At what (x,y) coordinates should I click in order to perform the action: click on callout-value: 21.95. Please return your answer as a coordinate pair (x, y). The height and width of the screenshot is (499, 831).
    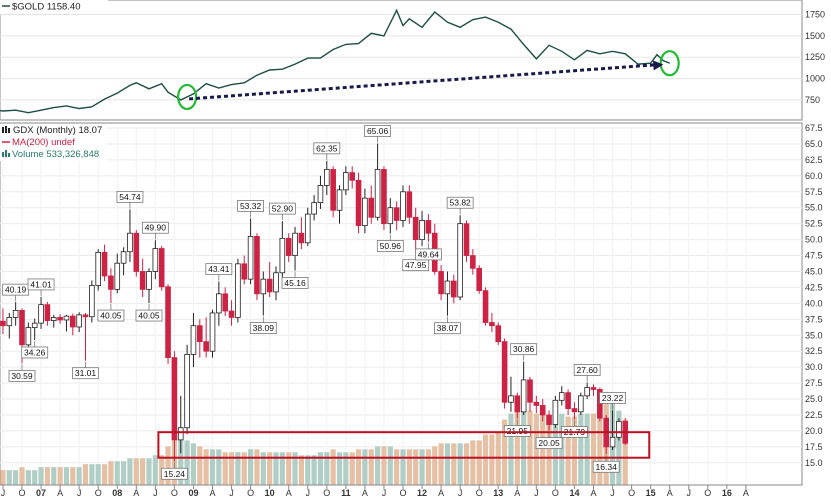
    Looking at the image, I should click on (518, 431).